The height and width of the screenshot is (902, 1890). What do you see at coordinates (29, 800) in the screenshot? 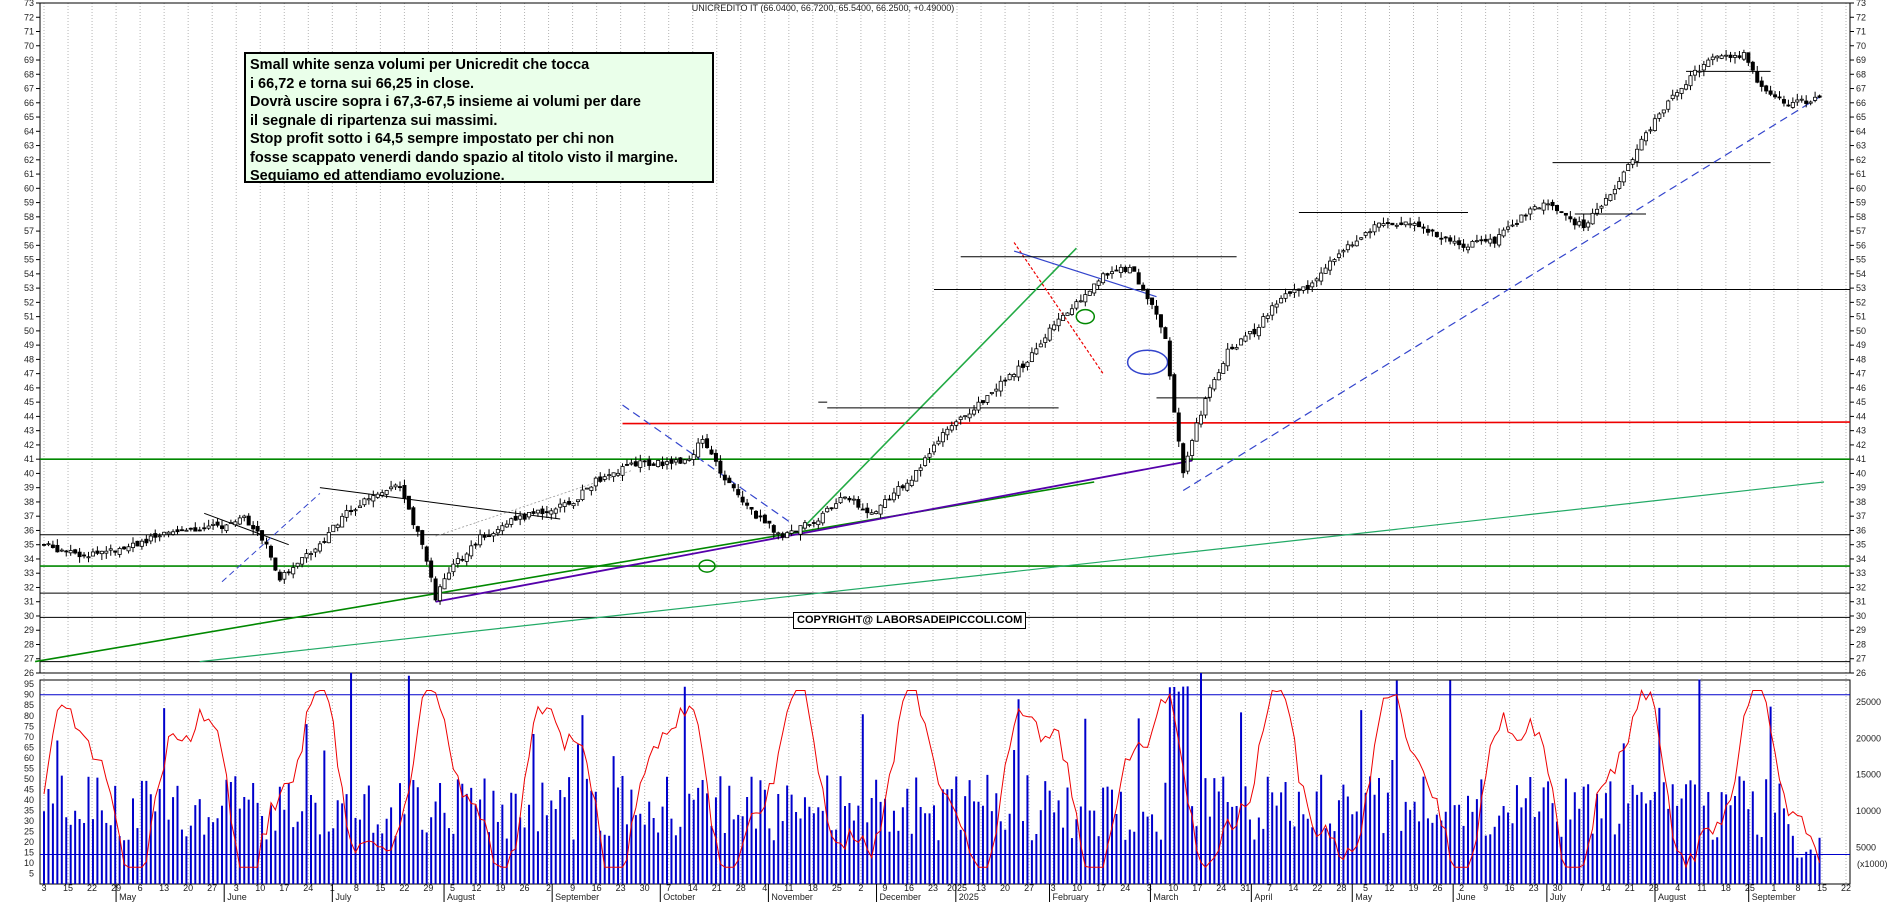
I see `oscillator-tick: 40` at bounding box center [29, 800].